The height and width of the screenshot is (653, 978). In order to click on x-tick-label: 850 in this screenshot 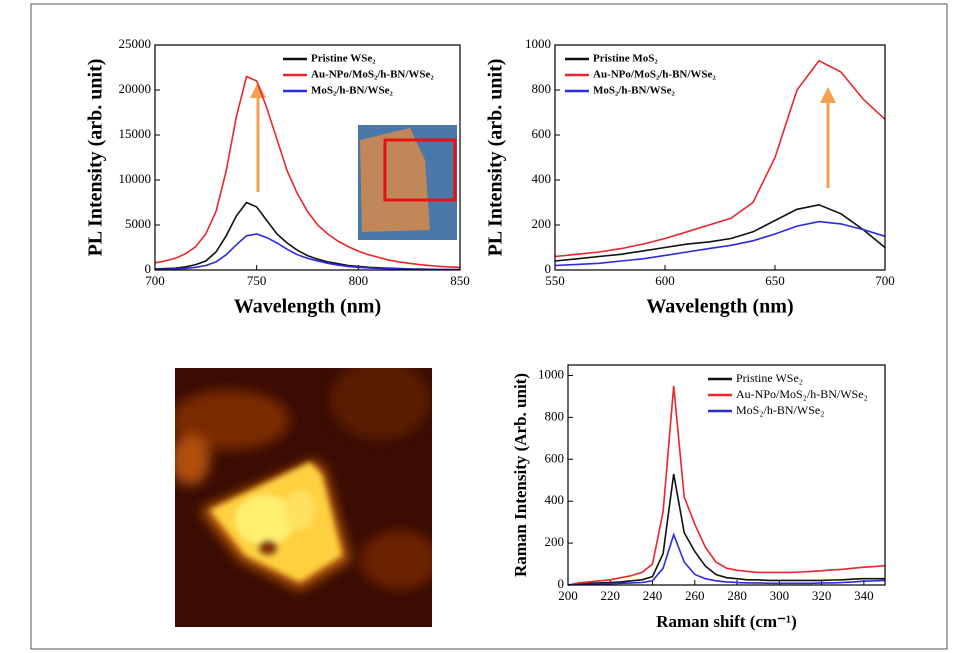, I will do `click(460, 280)`.